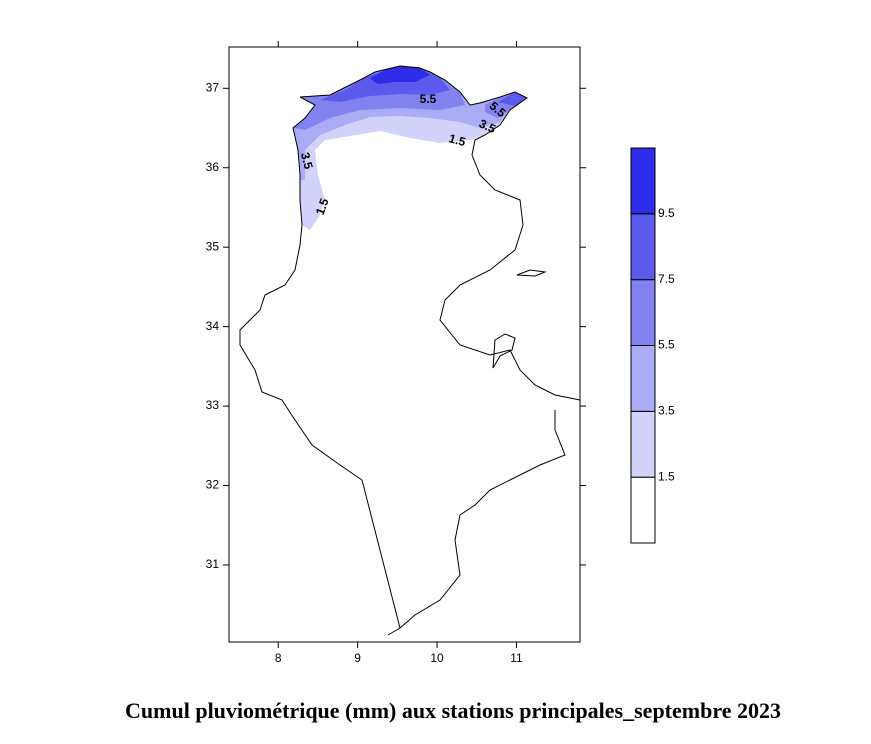 The image size is (871, 744). Describe the element at coordinates (213, 326) in the screenshot. I see `y-tick-label: 34` at that location.